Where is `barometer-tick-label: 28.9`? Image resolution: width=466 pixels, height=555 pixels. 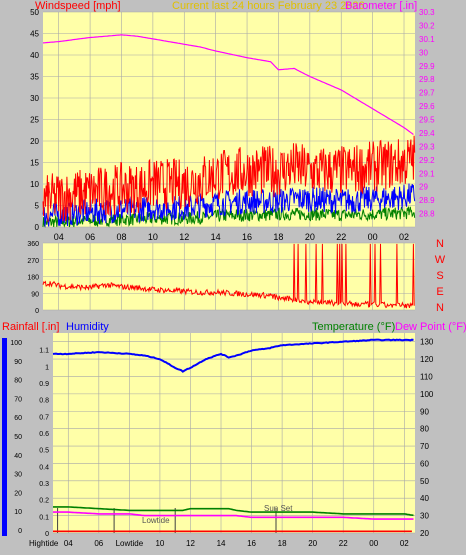 barometer-tick-label: 28.9 is located at coordinates (427, 200).